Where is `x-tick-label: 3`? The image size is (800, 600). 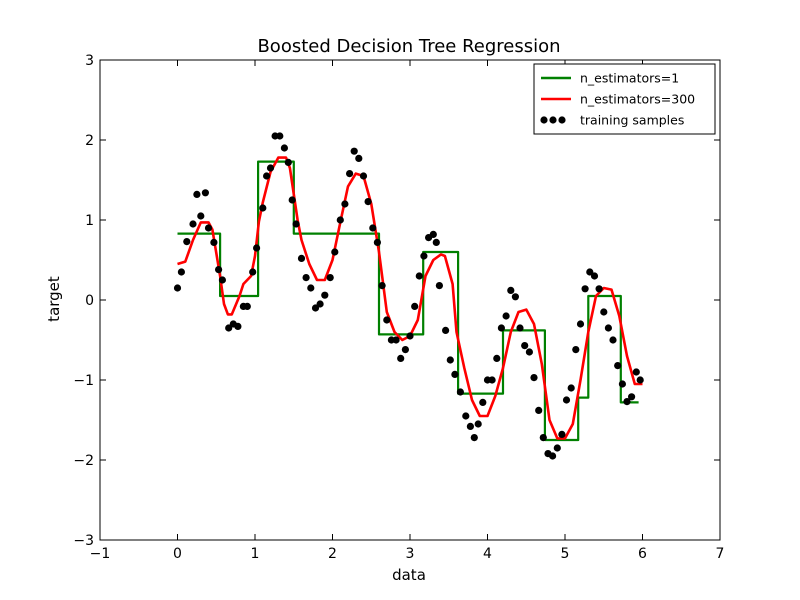
x-tick-label: 3 is located at coordinates (410, 554).